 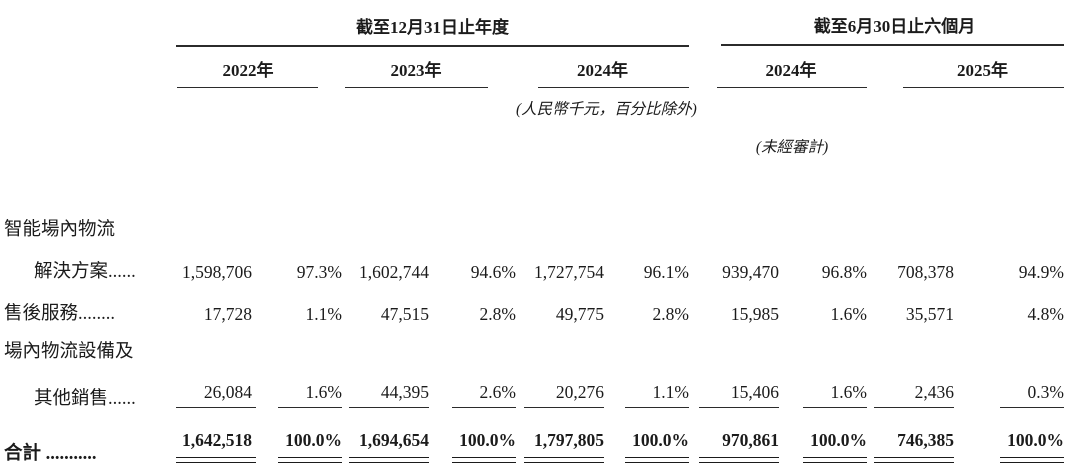 What do you see at coordinates (734, 386) in the screenshot?
I see `value-cell: 15,406` at bounding box center [734, 386].